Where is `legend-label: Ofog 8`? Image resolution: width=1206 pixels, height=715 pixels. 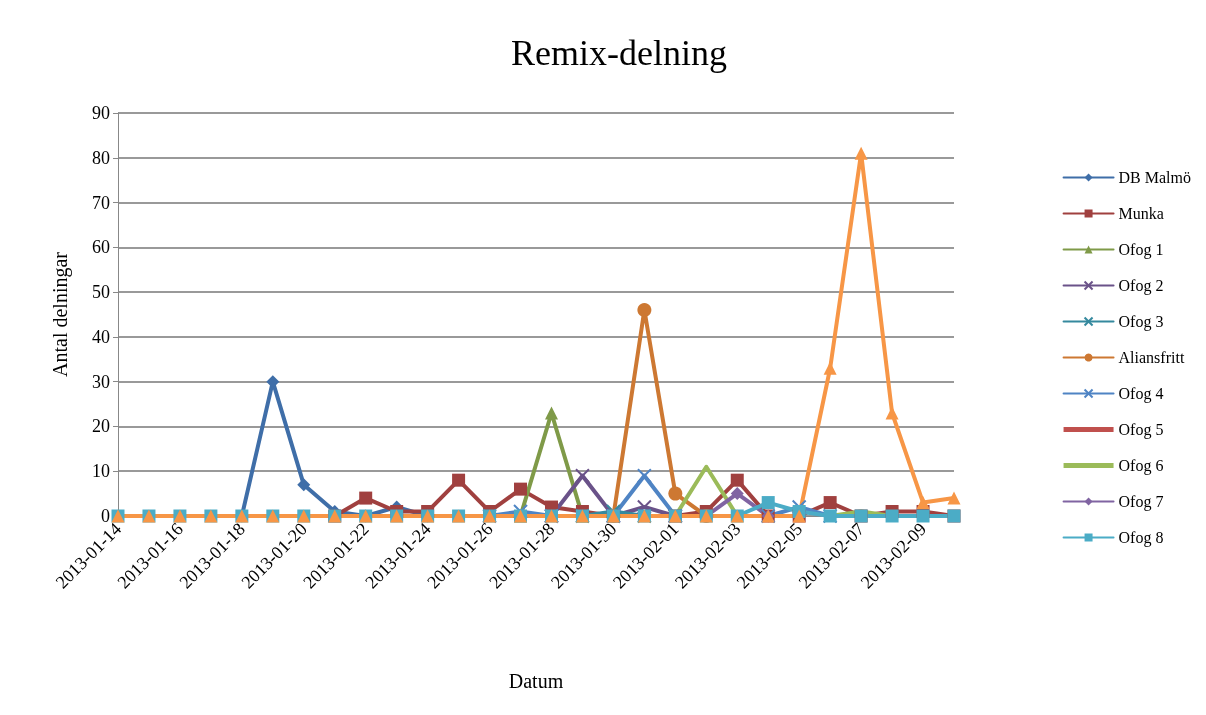
legend-label: Ofog 8 is located at coordinates (1141, 538).